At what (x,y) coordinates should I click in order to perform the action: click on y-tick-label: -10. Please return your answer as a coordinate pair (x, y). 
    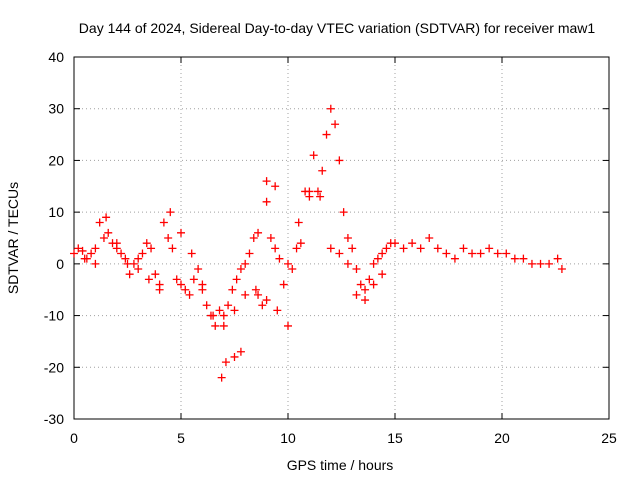
    Looking at the image, I should click on (54, 316).